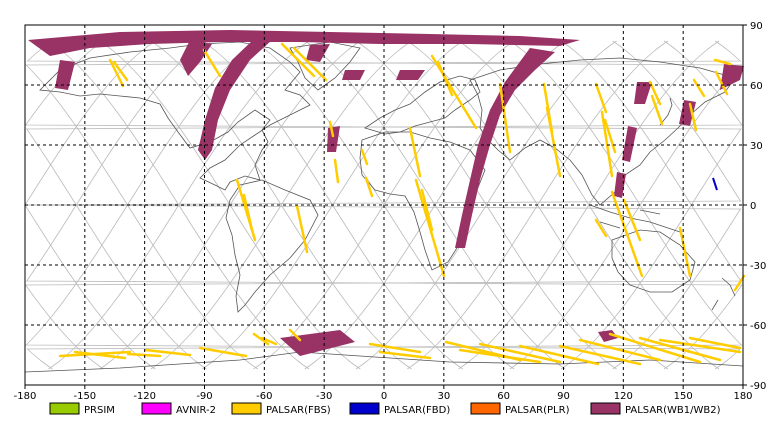 Image resolution: width=770 pixels, height=430 pixels. I want to click on y-tick-label: -90, so click(758, 386).